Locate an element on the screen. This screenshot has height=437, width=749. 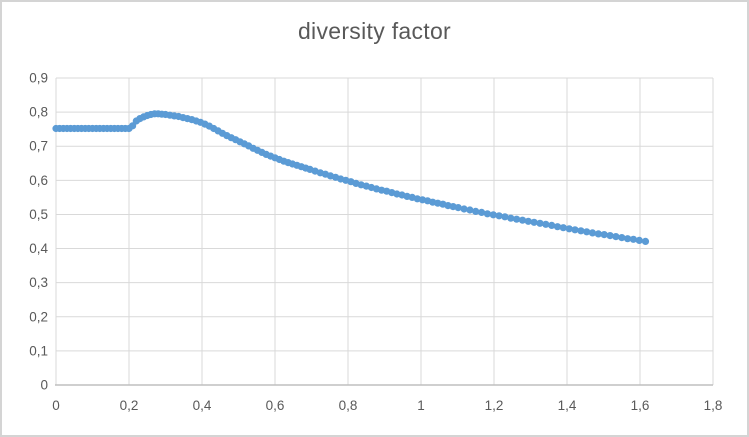
y-tick-label: 0,1 is located at coordinates (38, 350).